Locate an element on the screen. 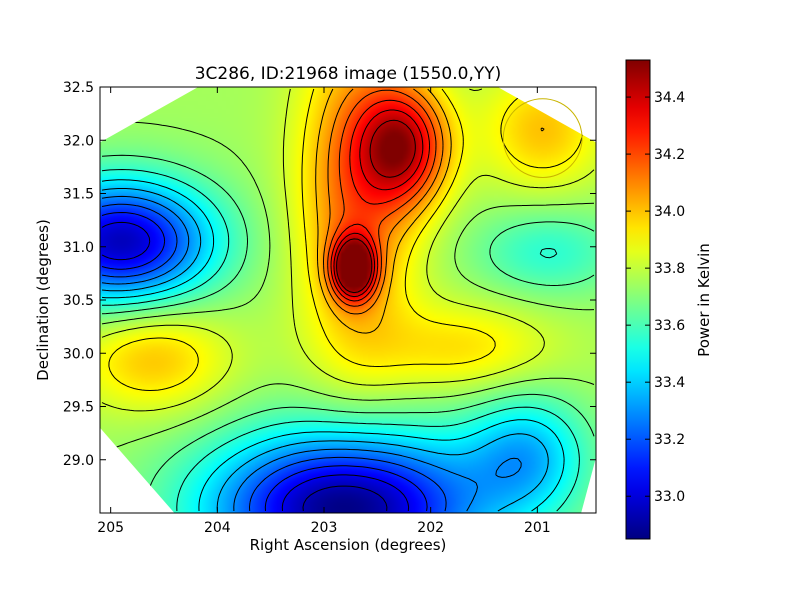  colorbar-tick-label: 33.6 is located at coordinates (669, 326).